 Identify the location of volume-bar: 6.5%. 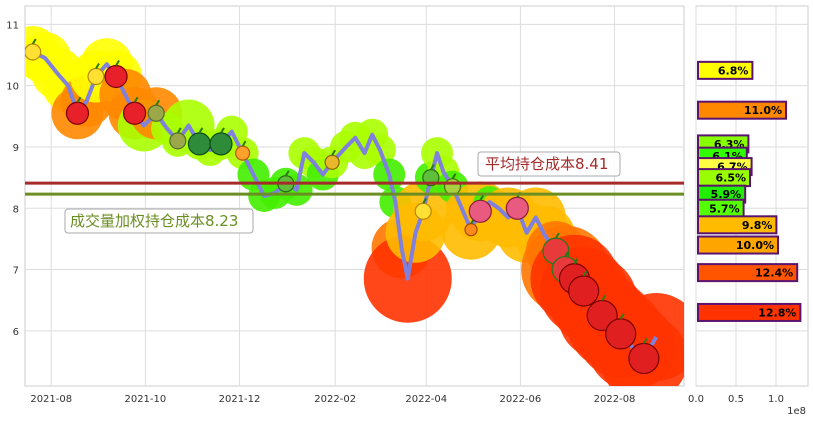
(724, 178).